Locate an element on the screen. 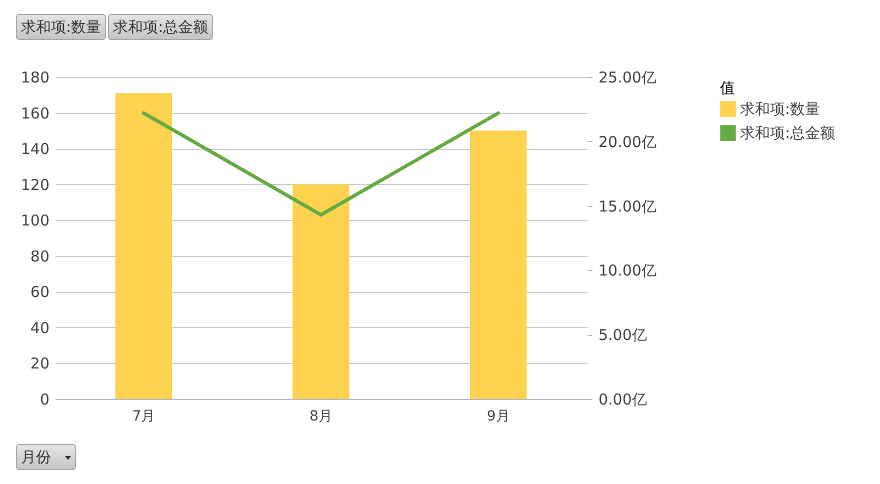 The width and height of the screenshot is (880, 484). y-tick-label: 140 is located at coordinates (35, 149).